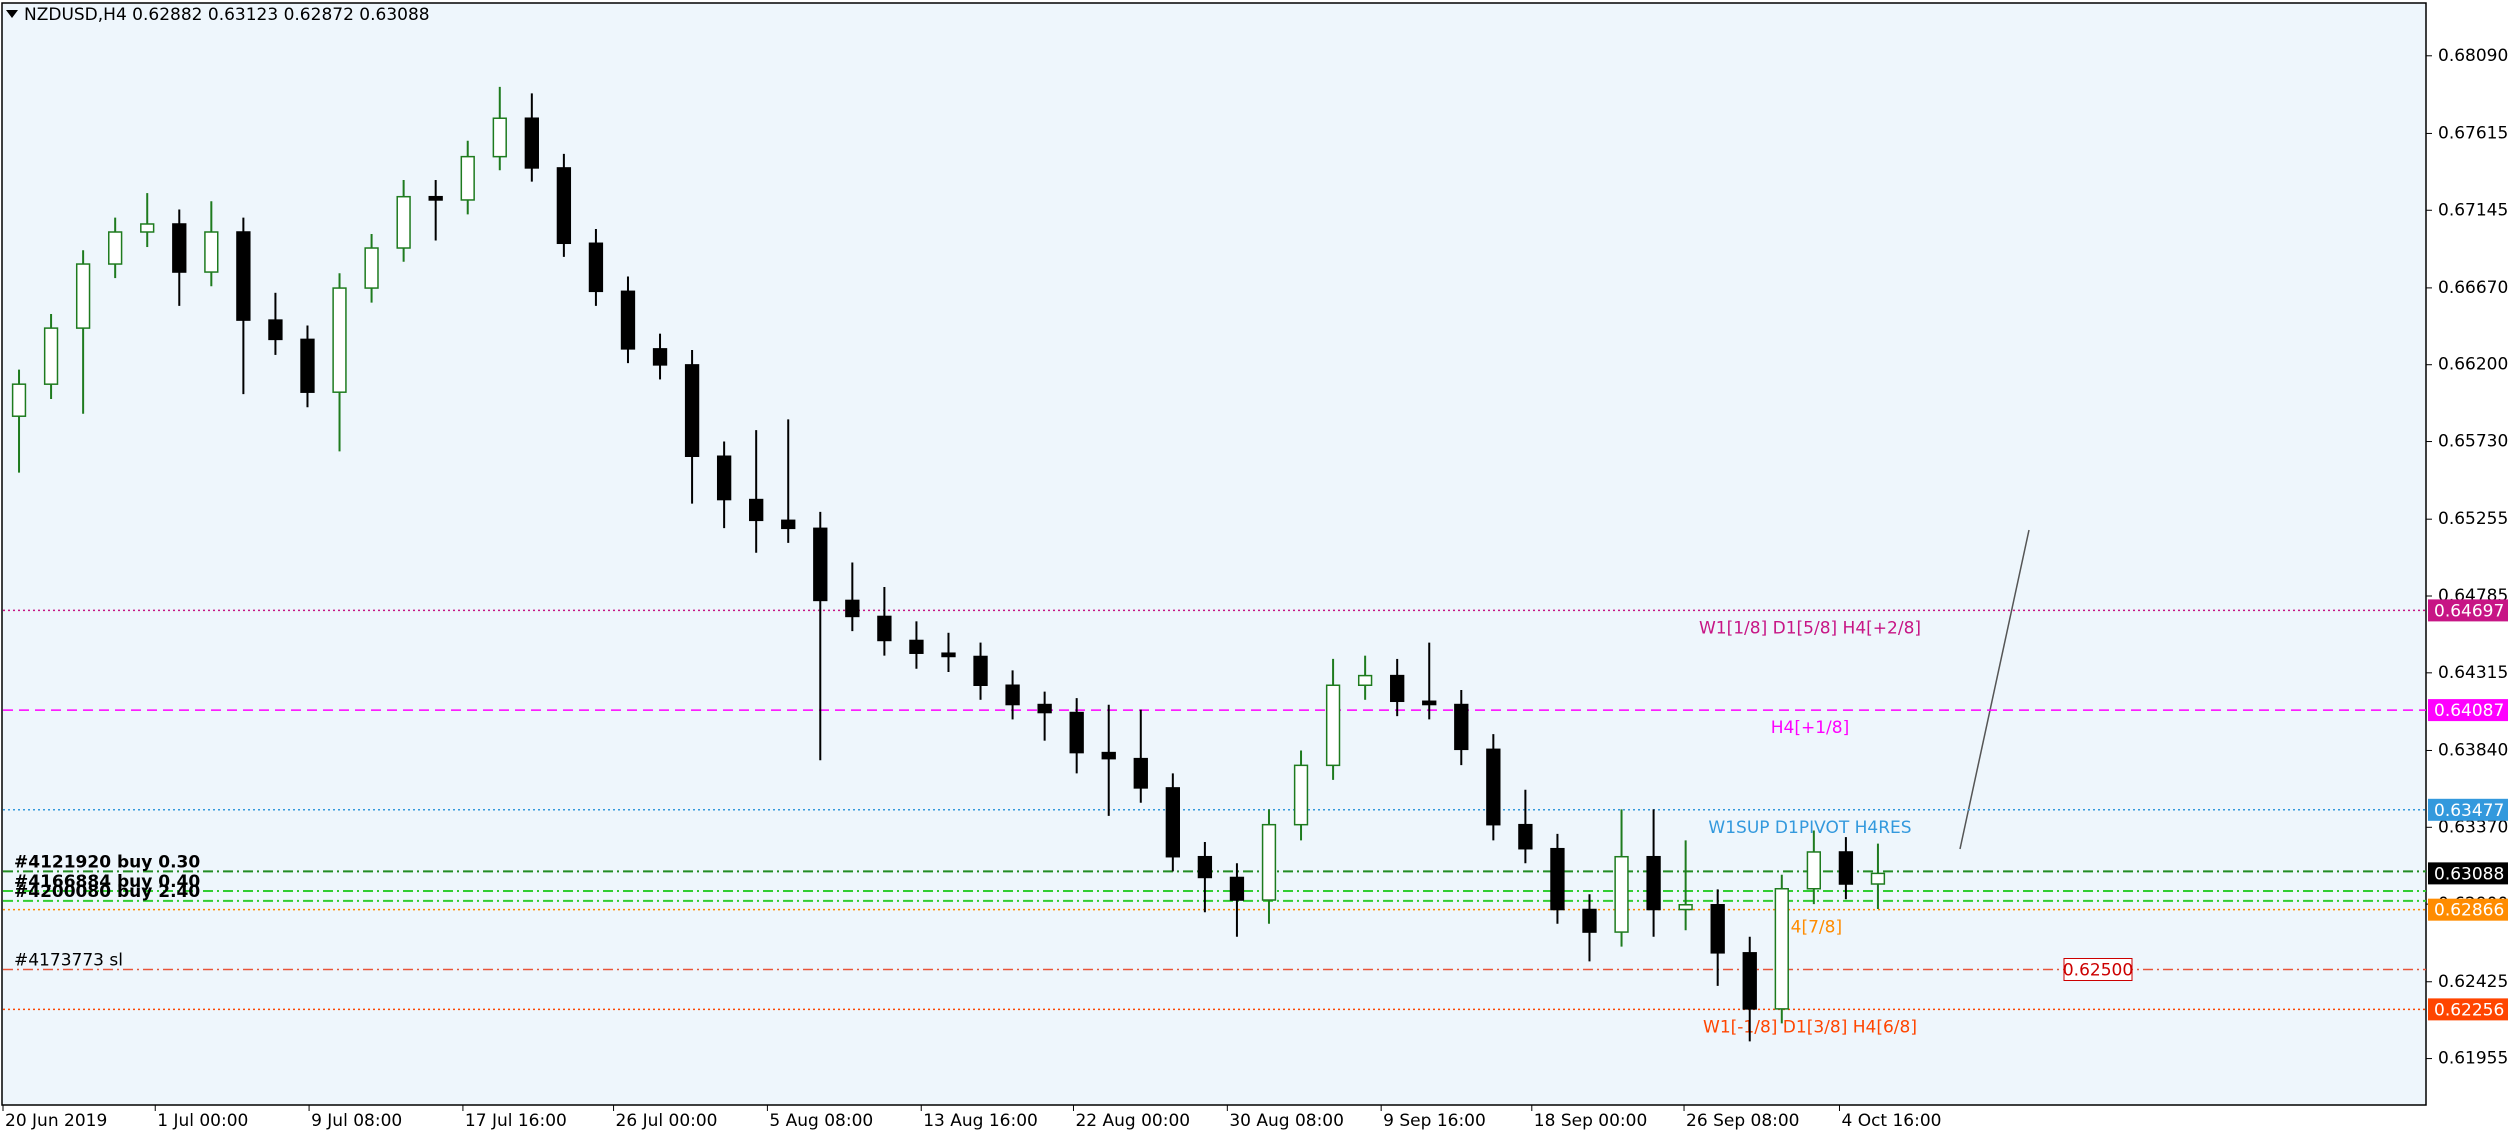 The width and height of the screenshot is (2511, 1133). I want to click on level-price-tag: 0.63477, so click(2469, 811).